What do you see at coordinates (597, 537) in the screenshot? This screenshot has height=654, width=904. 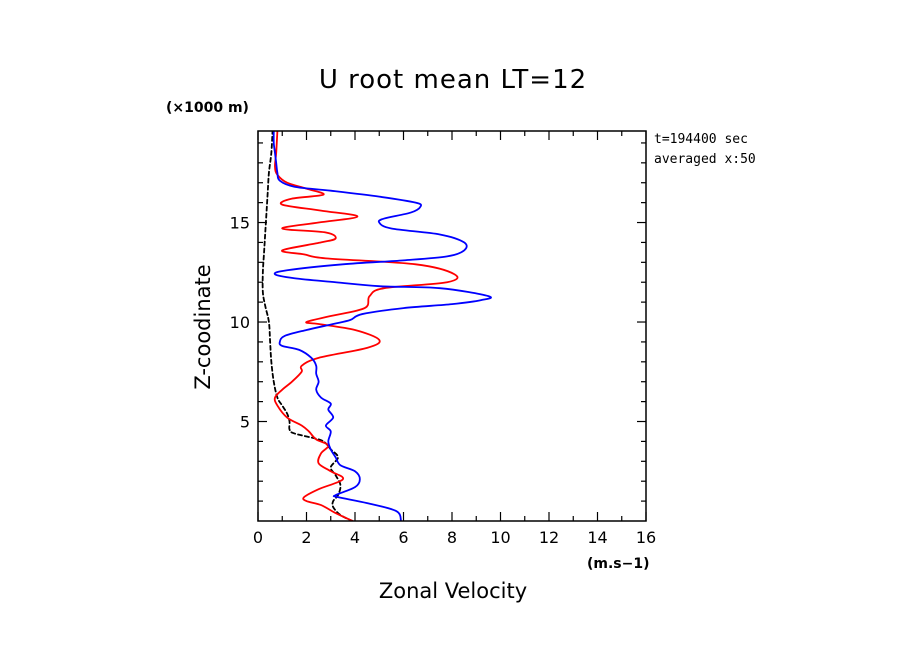 I see `x-tick-label: 14` at bounding box center [597, 537].